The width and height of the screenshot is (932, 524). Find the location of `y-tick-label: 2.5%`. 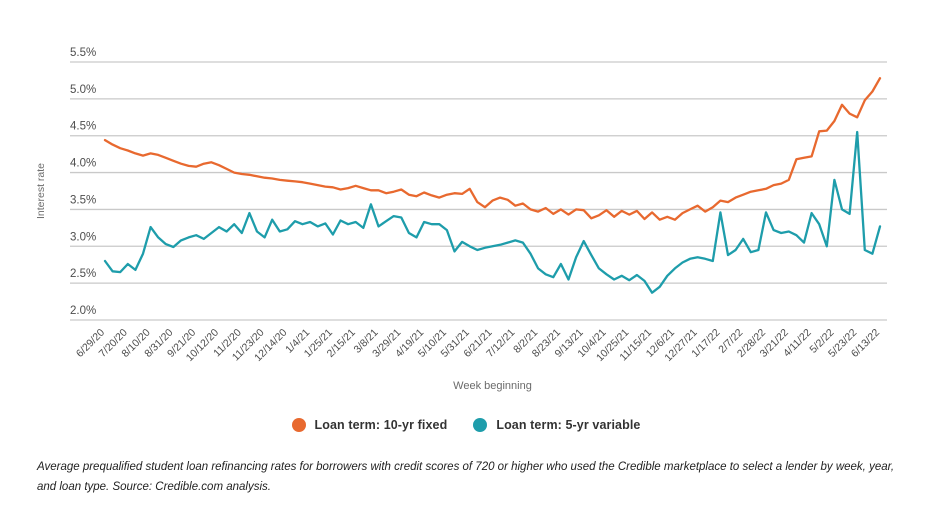

y-tick-label: 2.5% is located at coordinates (83, 274).